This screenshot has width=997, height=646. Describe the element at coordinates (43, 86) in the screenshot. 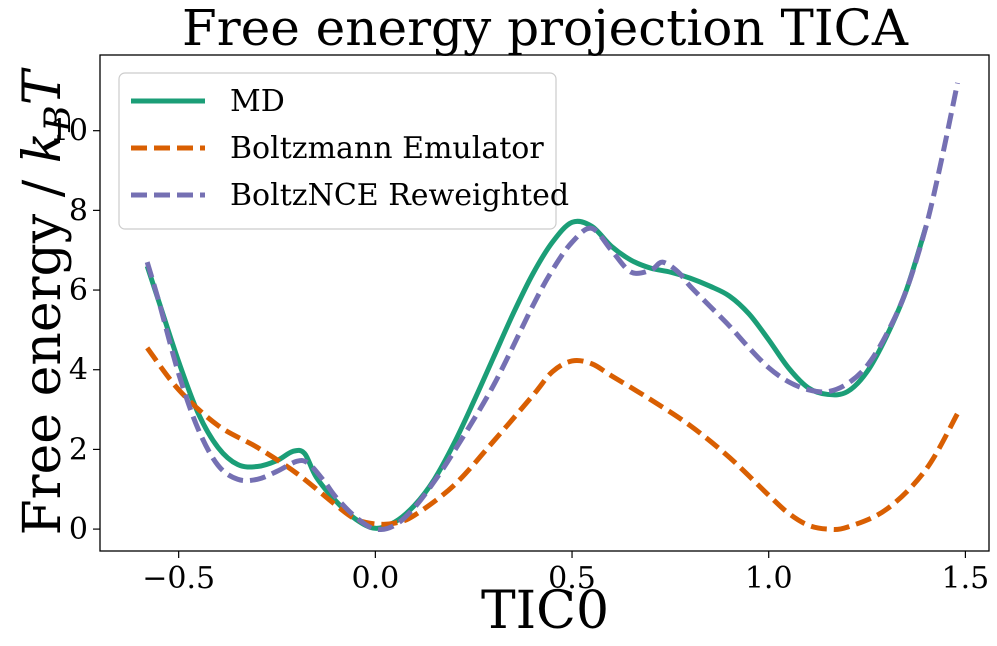

I see `y-axis-label-t: T` at that location.